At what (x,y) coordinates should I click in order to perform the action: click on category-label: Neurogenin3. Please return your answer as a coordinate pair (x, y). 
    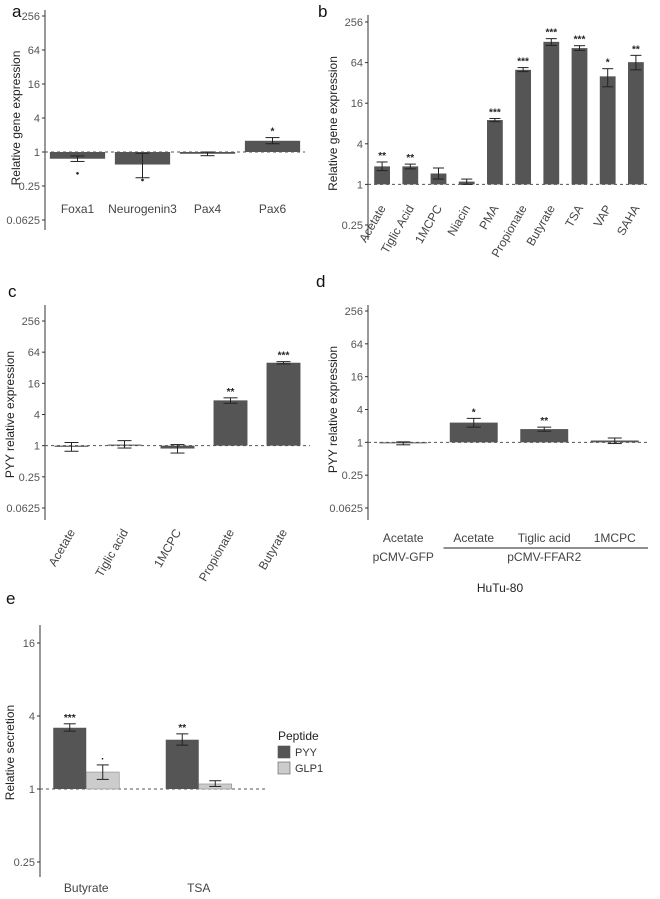
    Looking at the image, I should click on (142, 209).